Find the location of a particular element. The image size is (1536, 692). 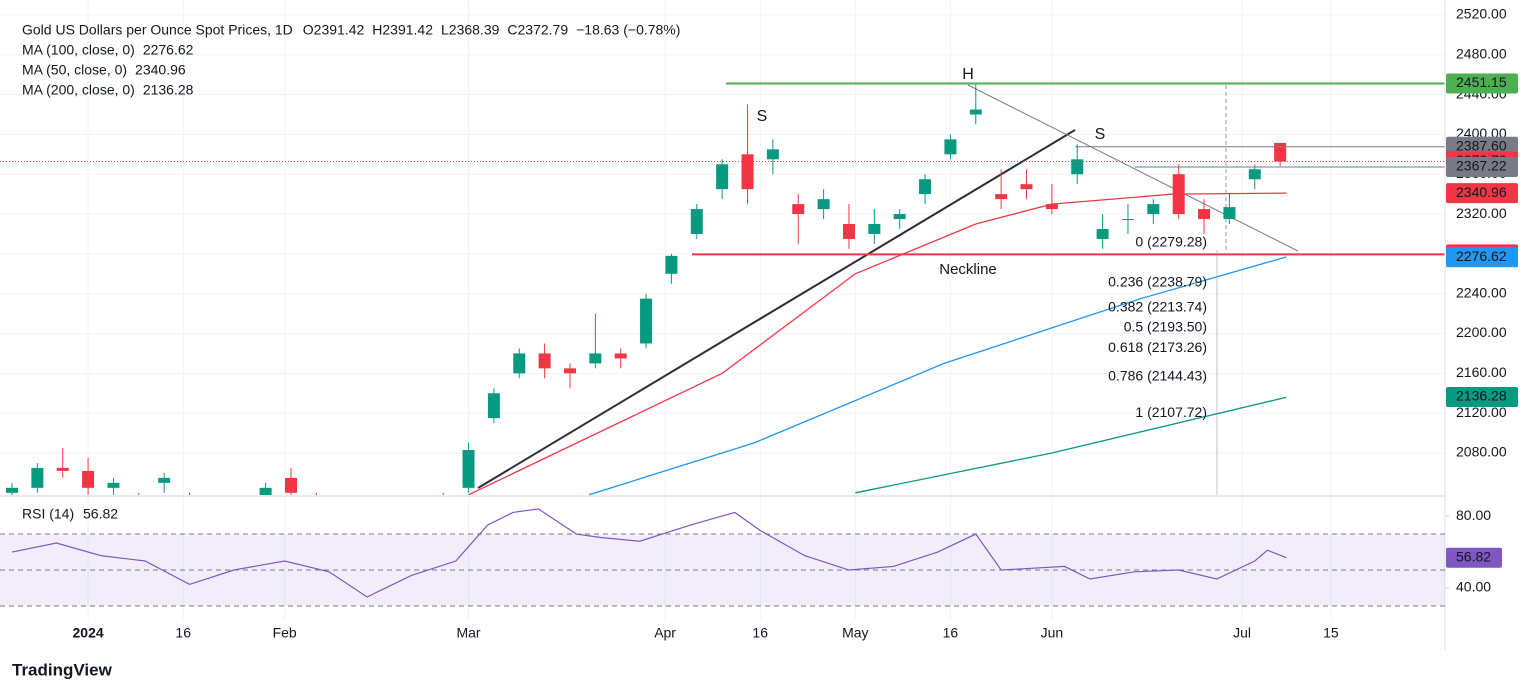

ma-line is located at coordinates (1071, 445).